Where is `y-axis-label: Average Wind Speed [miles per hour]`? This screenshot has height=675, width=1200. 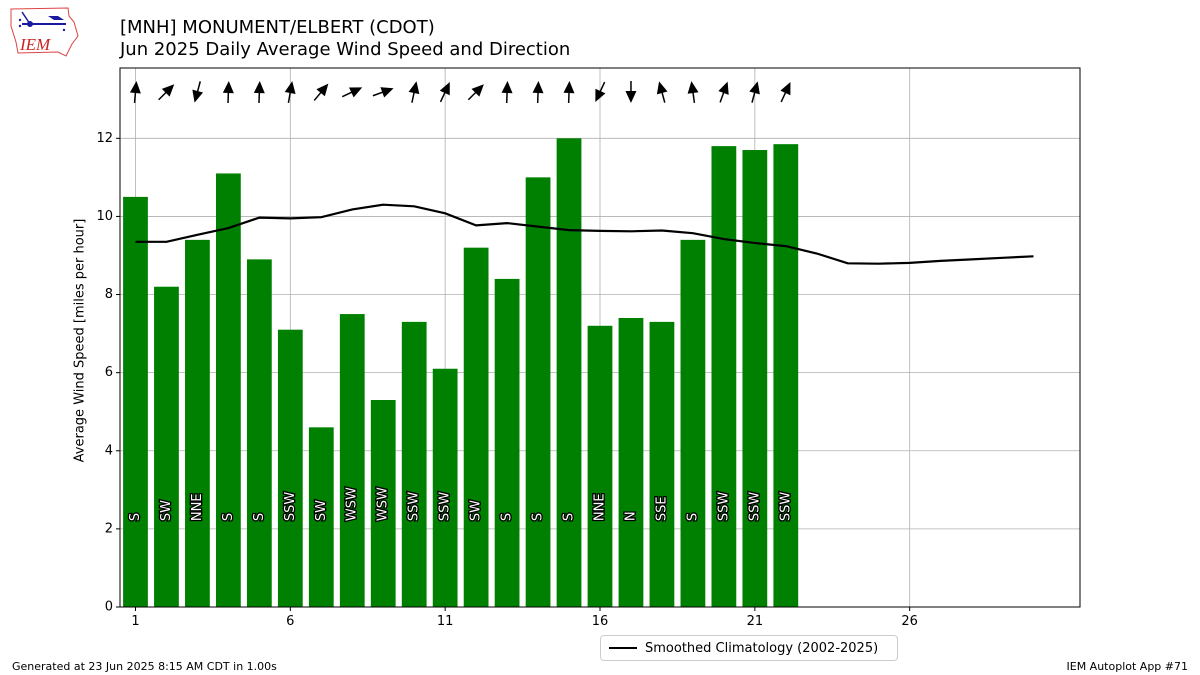
y-axis-label: Average Wind Speed [miles per hour] is located at coordinates (80, 341).